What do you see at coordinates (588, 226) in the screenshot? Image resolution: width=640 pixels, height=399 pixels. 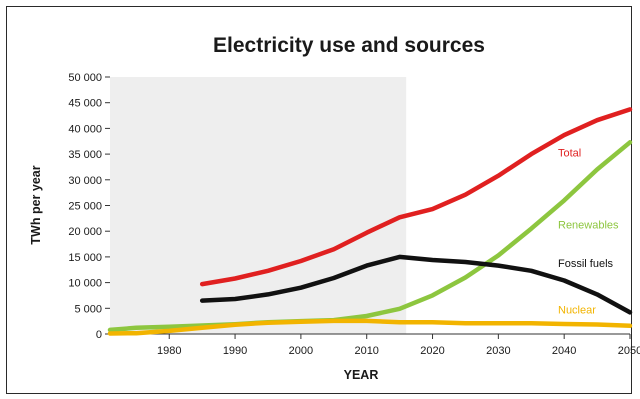 I see `series-label-renewables: Renewables` at bounding box center [588, 226].